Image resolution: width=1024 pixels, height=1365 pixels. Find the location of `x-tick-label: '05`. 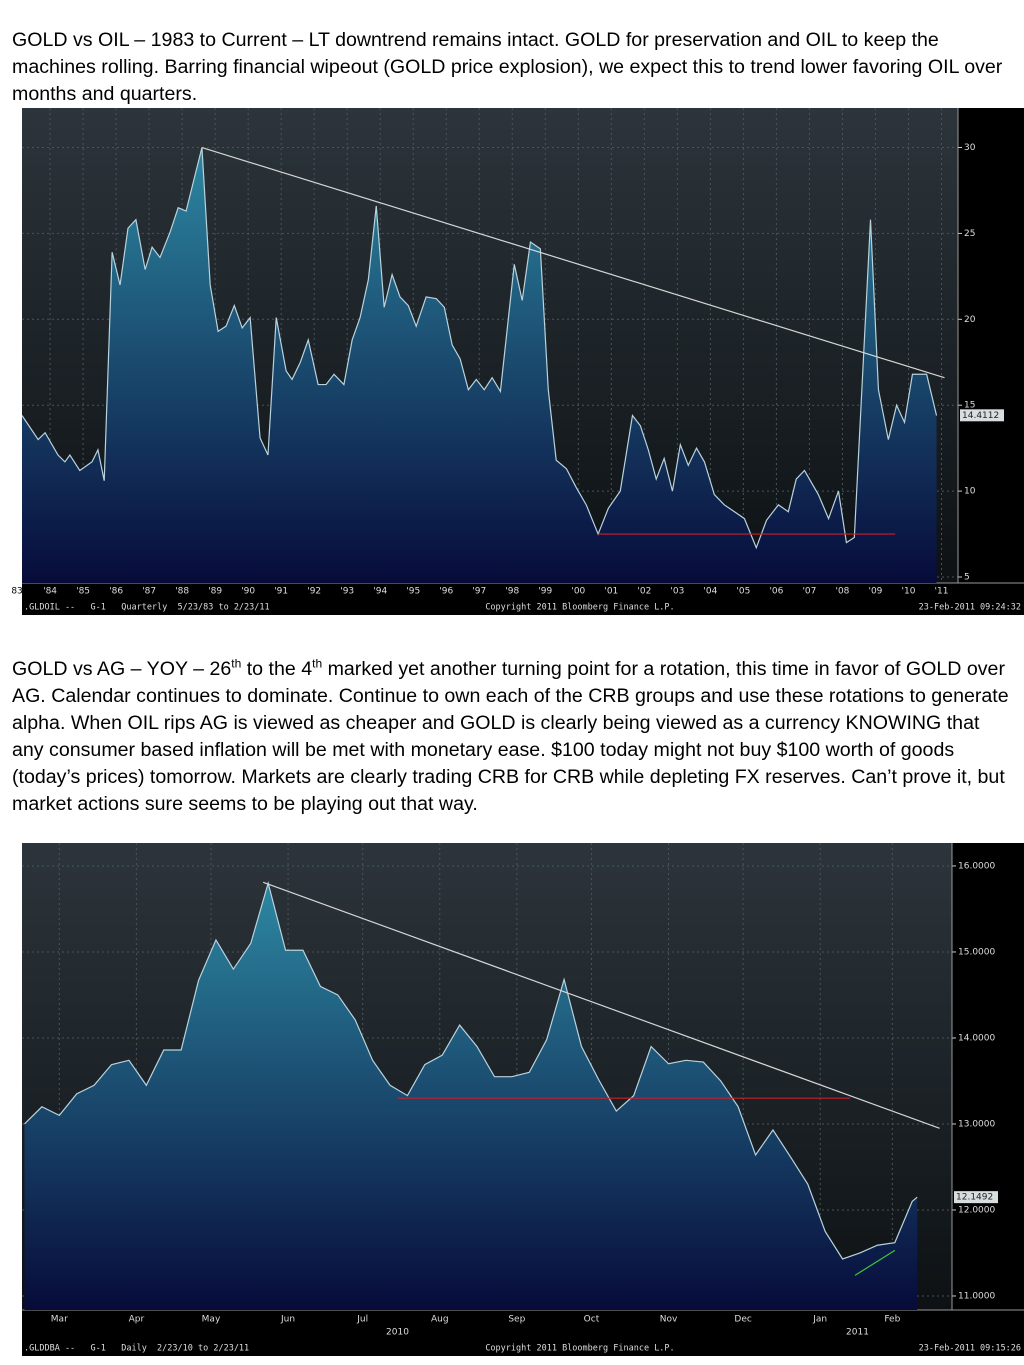

x-tick-label: '05 is located at coordinates (743, 592).